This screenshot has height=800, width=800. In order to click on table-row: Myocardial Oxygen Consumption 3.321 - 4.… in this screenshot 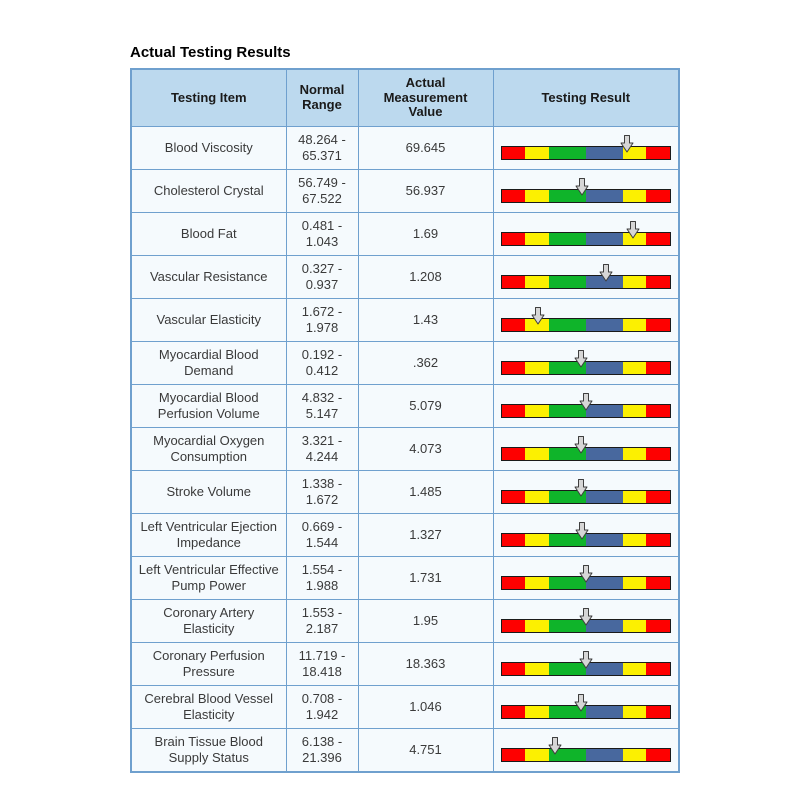, I will do `click(405, 449)`.